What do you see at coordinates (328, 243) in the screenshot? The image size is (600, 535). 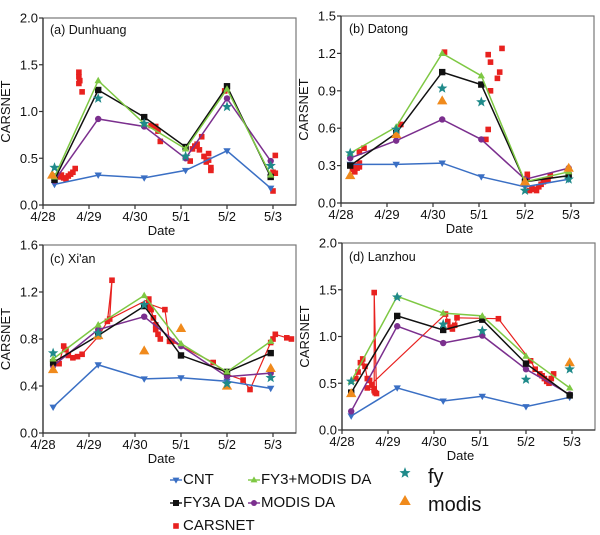 I see `y-tick-label: 2.0` at bounding box center [328, 243].